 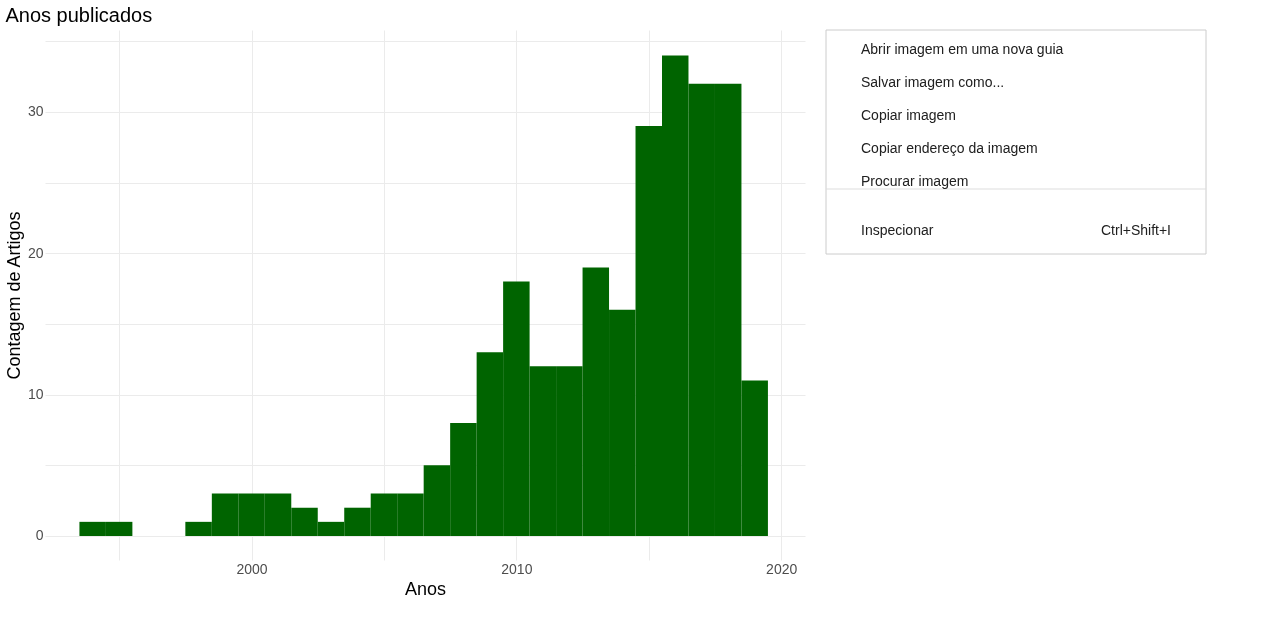 What do you see at coordinates (35, 111) in the screenshot?
I see `y-tick-label: 30` at bounding box center [35, 111].